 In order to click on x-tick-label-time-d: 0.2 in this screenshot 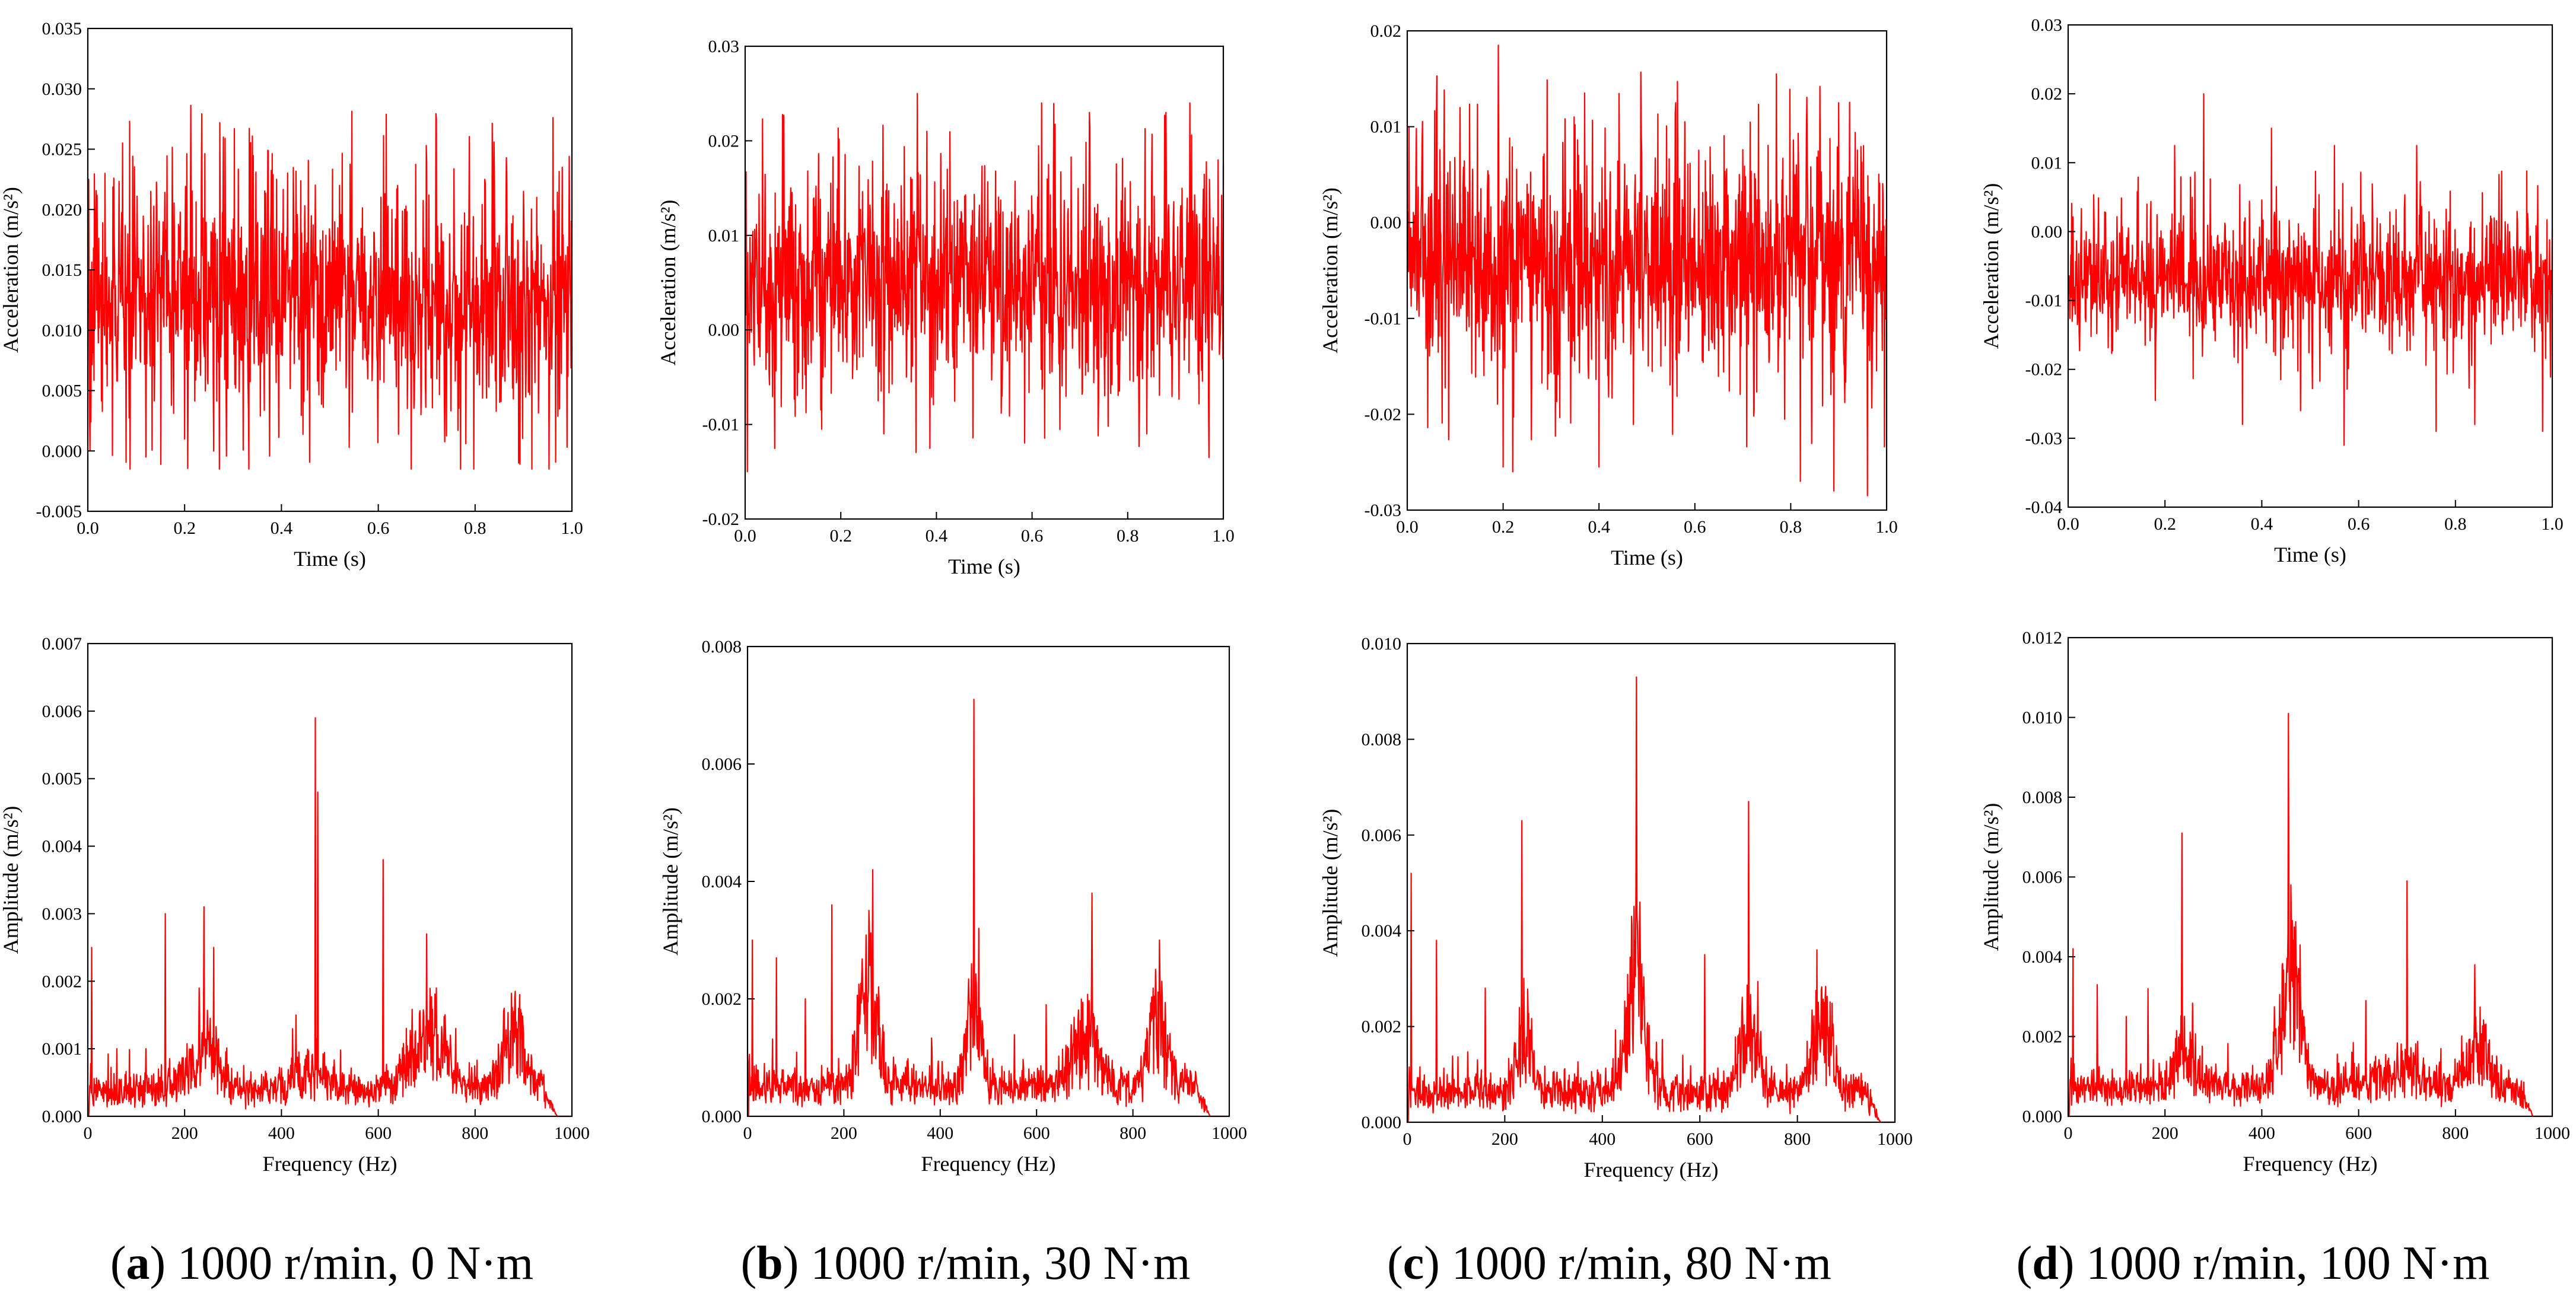, I will do `click(2165, 524)`.